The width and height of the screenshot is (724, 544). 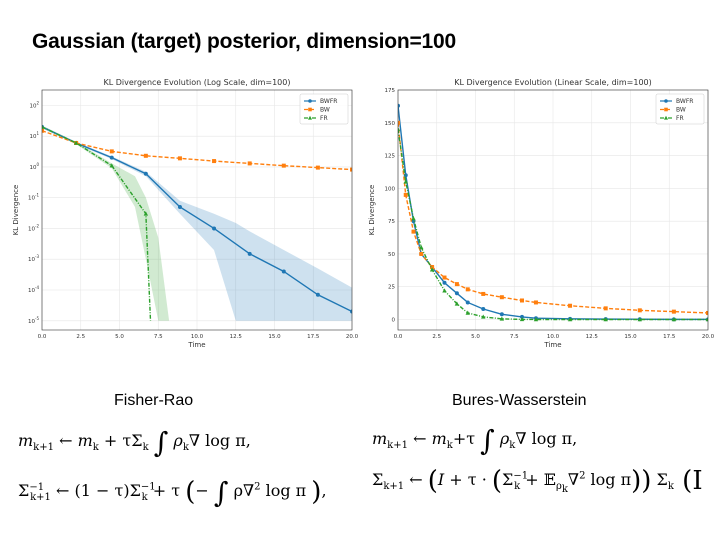 I want to click on series-line-bwfr, so click(x=197, y=219).